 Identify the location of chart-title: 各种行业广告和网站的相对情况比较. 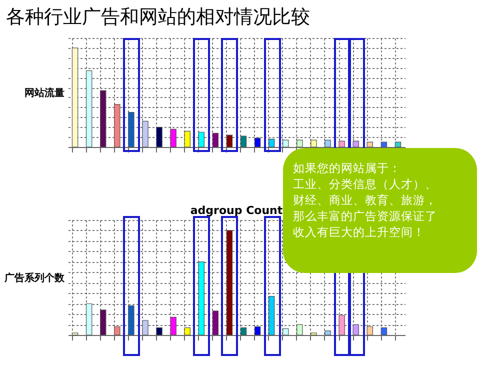
(158, 17).